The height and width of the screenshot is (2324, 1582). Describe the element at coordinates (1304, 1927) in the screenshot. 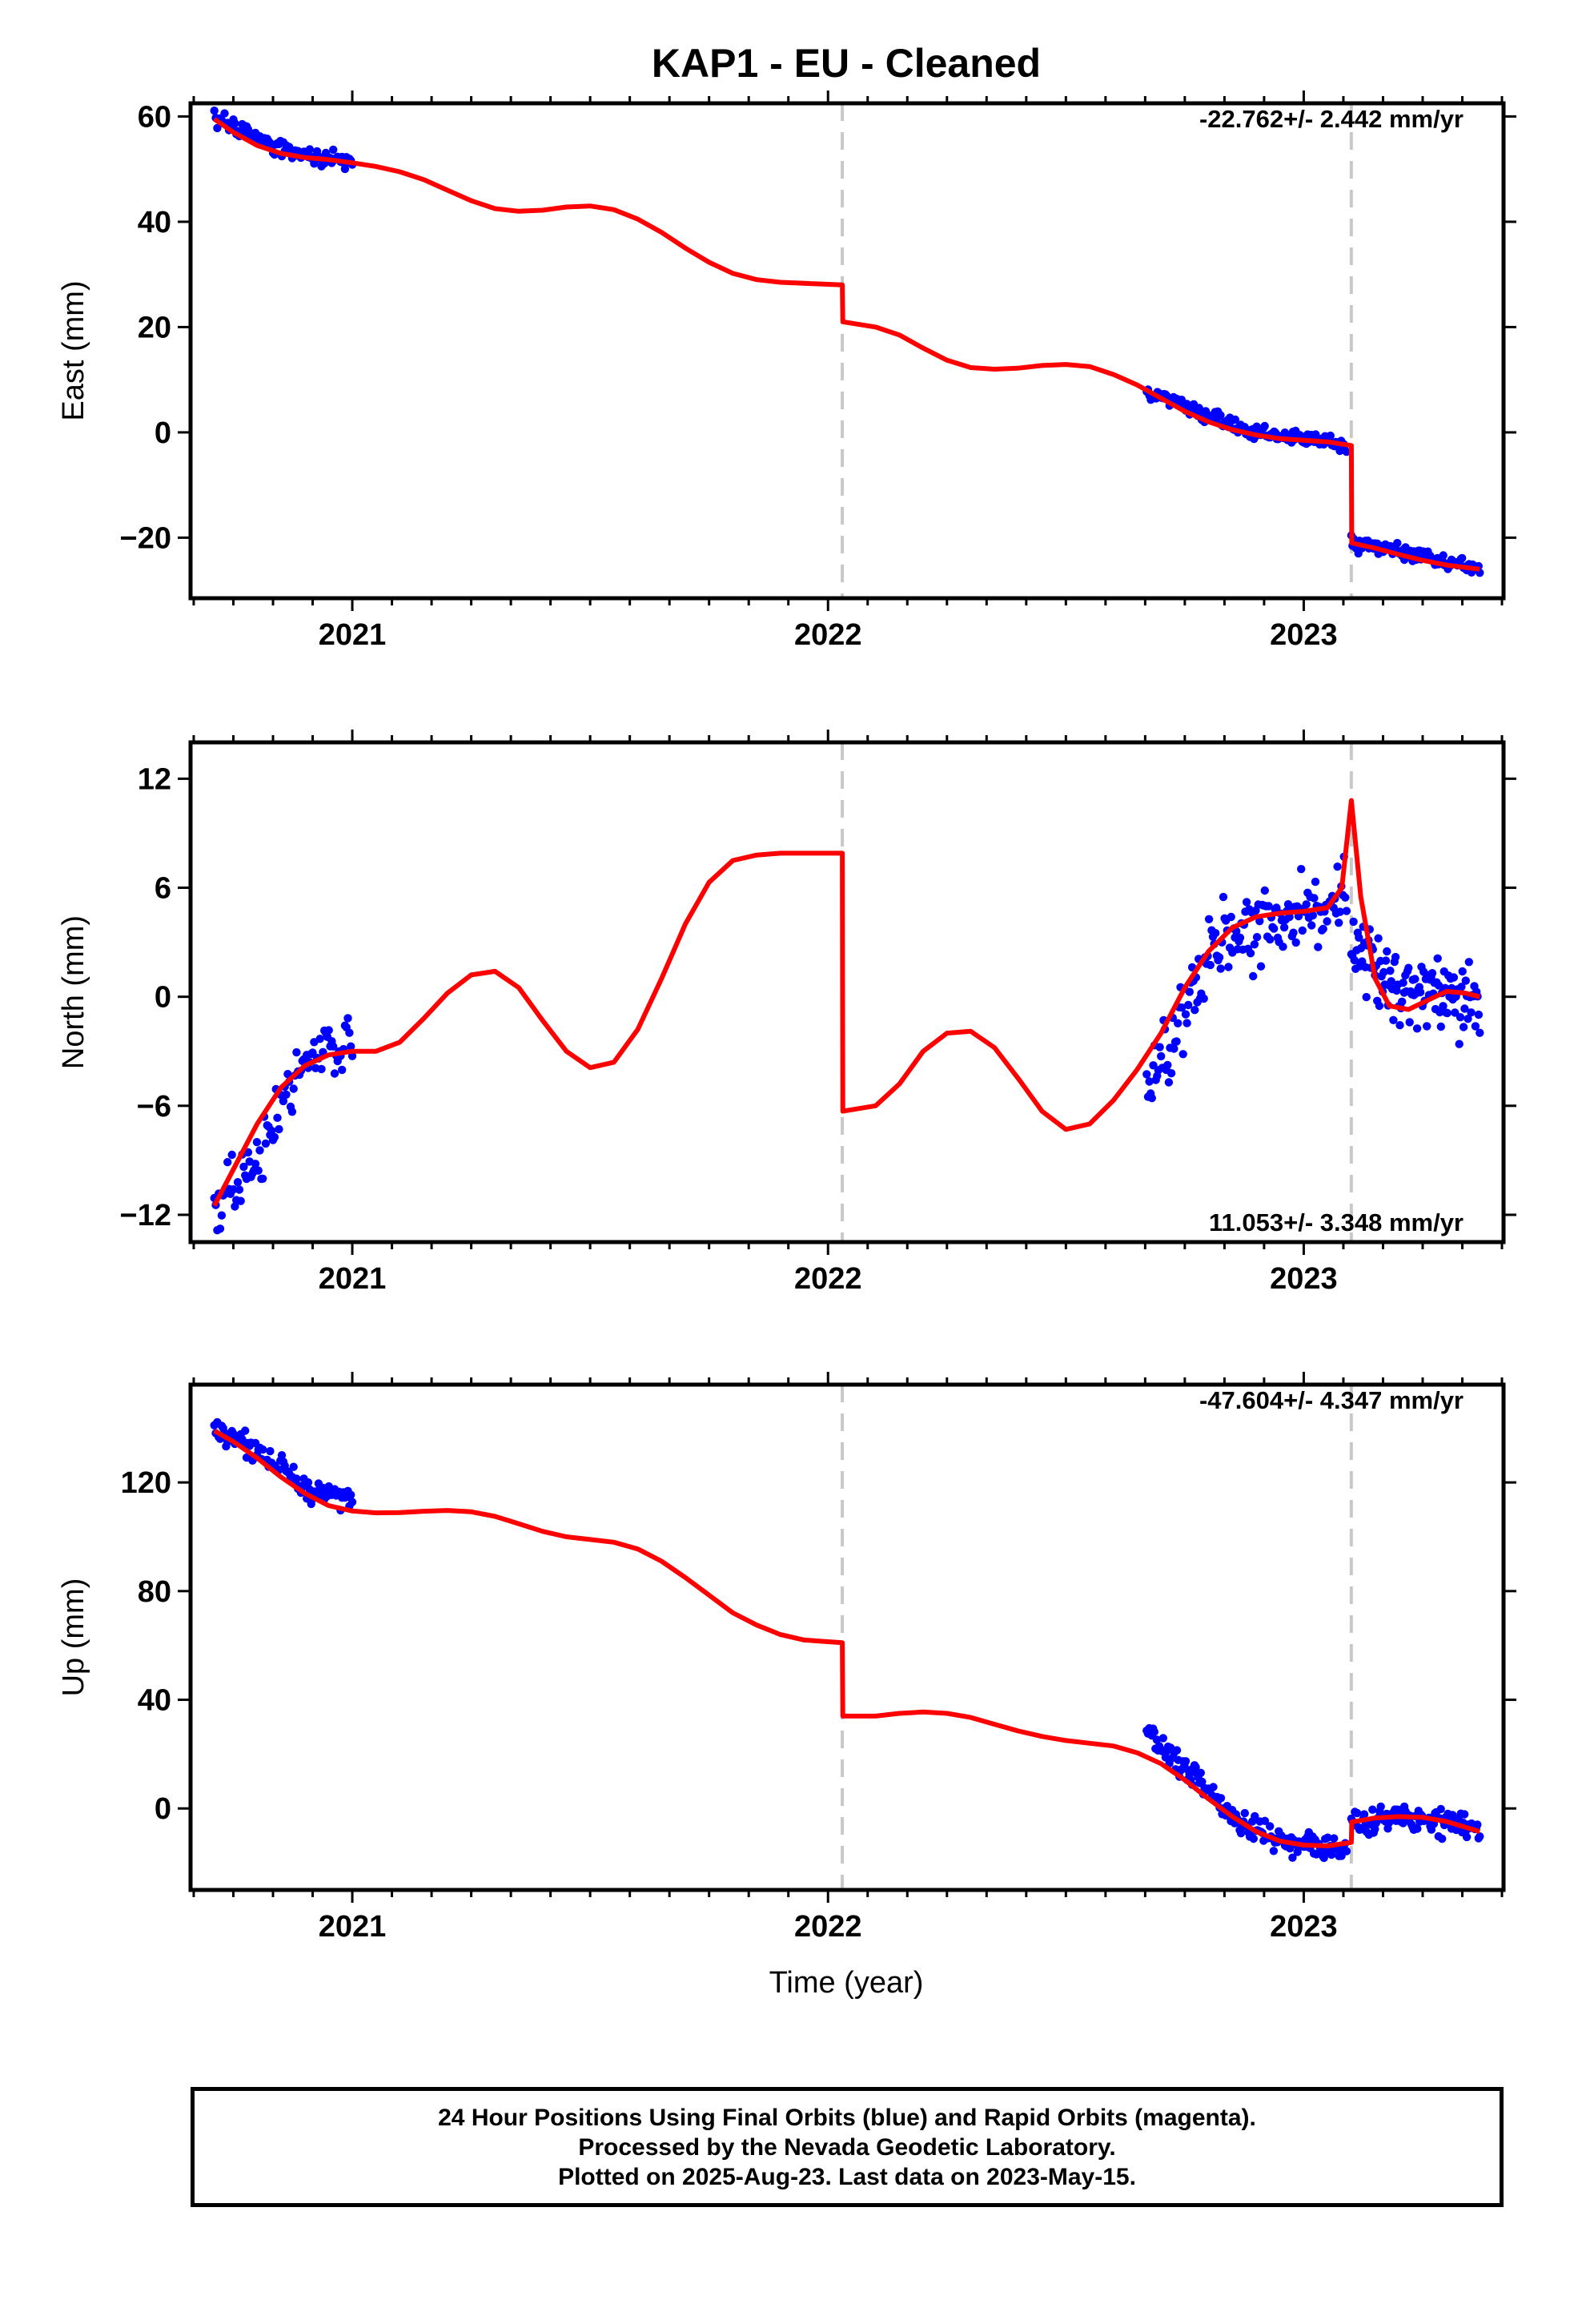

I see `x-tick-label: 2023` at that location.